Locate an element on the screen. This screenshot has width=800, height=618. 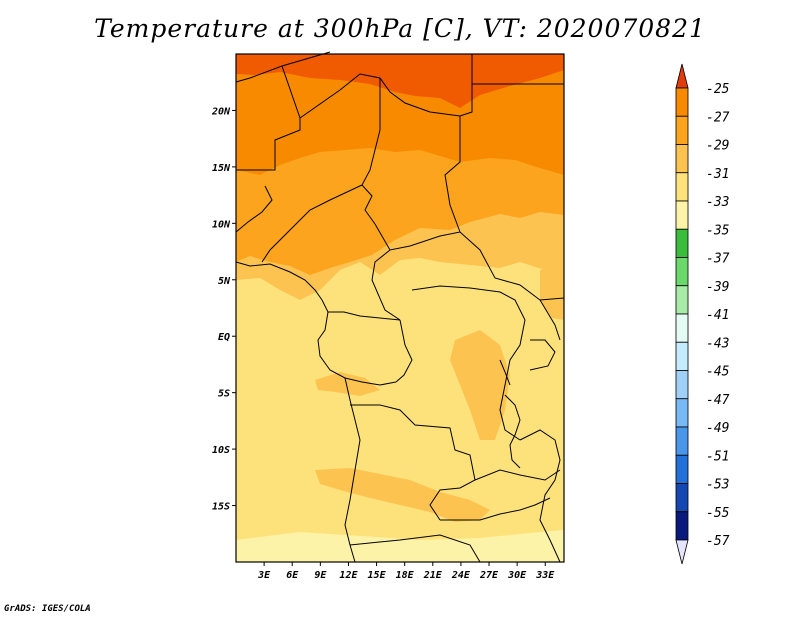
lat-tick-label: EQ is located at coordinates (224, 337).